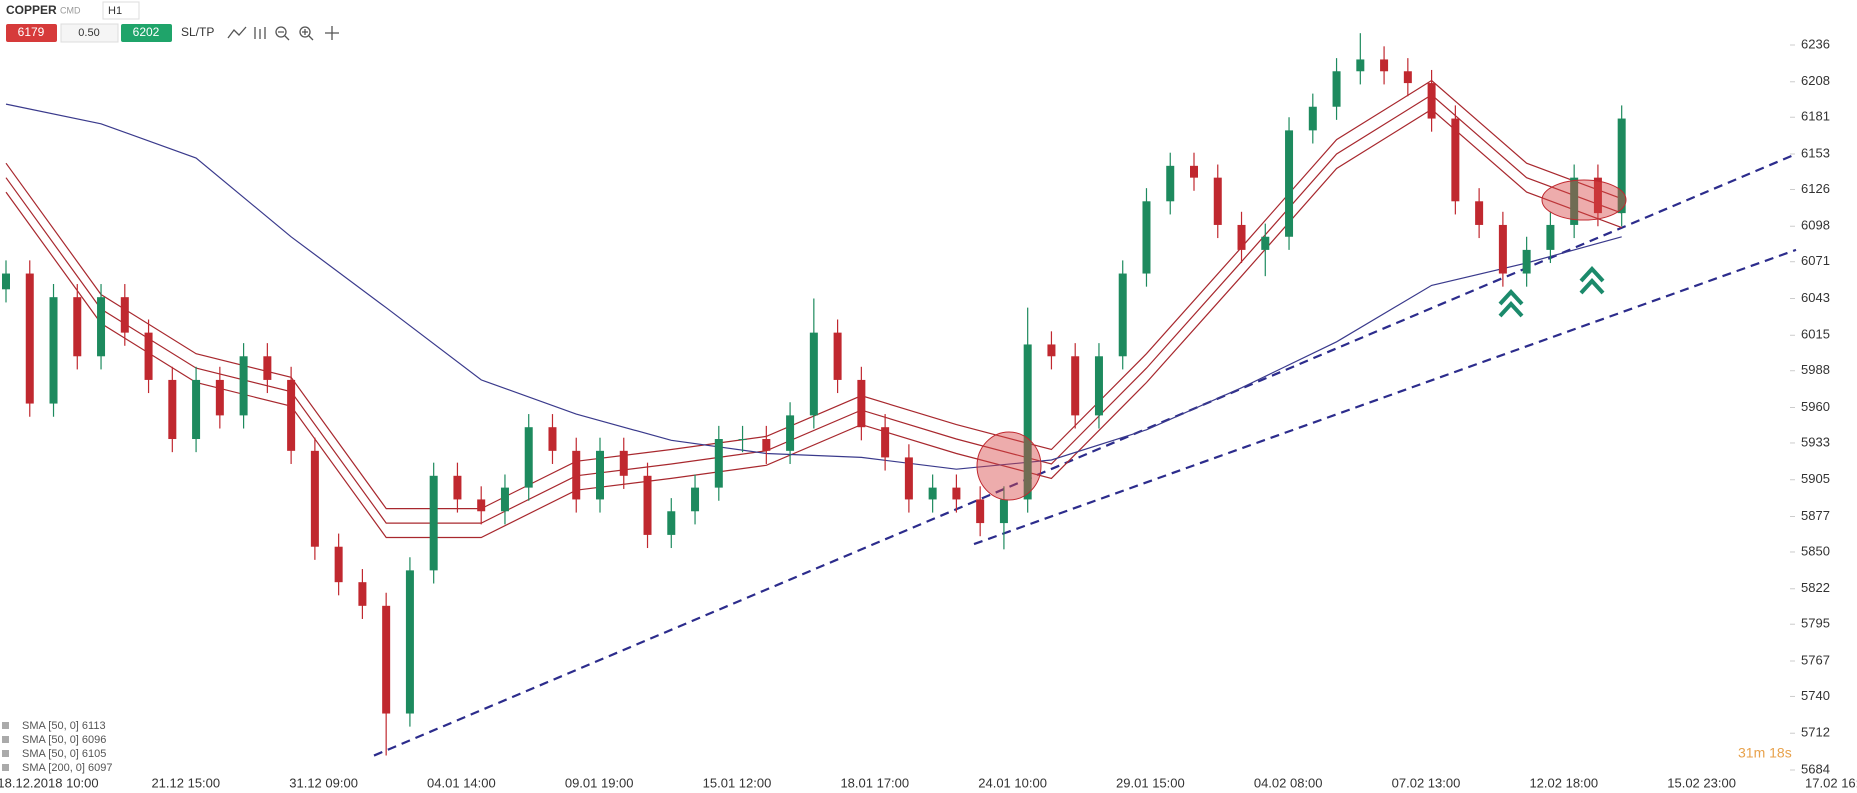  I want to click on x-tick-label: 04.02 08:00, so click(1288, 782).